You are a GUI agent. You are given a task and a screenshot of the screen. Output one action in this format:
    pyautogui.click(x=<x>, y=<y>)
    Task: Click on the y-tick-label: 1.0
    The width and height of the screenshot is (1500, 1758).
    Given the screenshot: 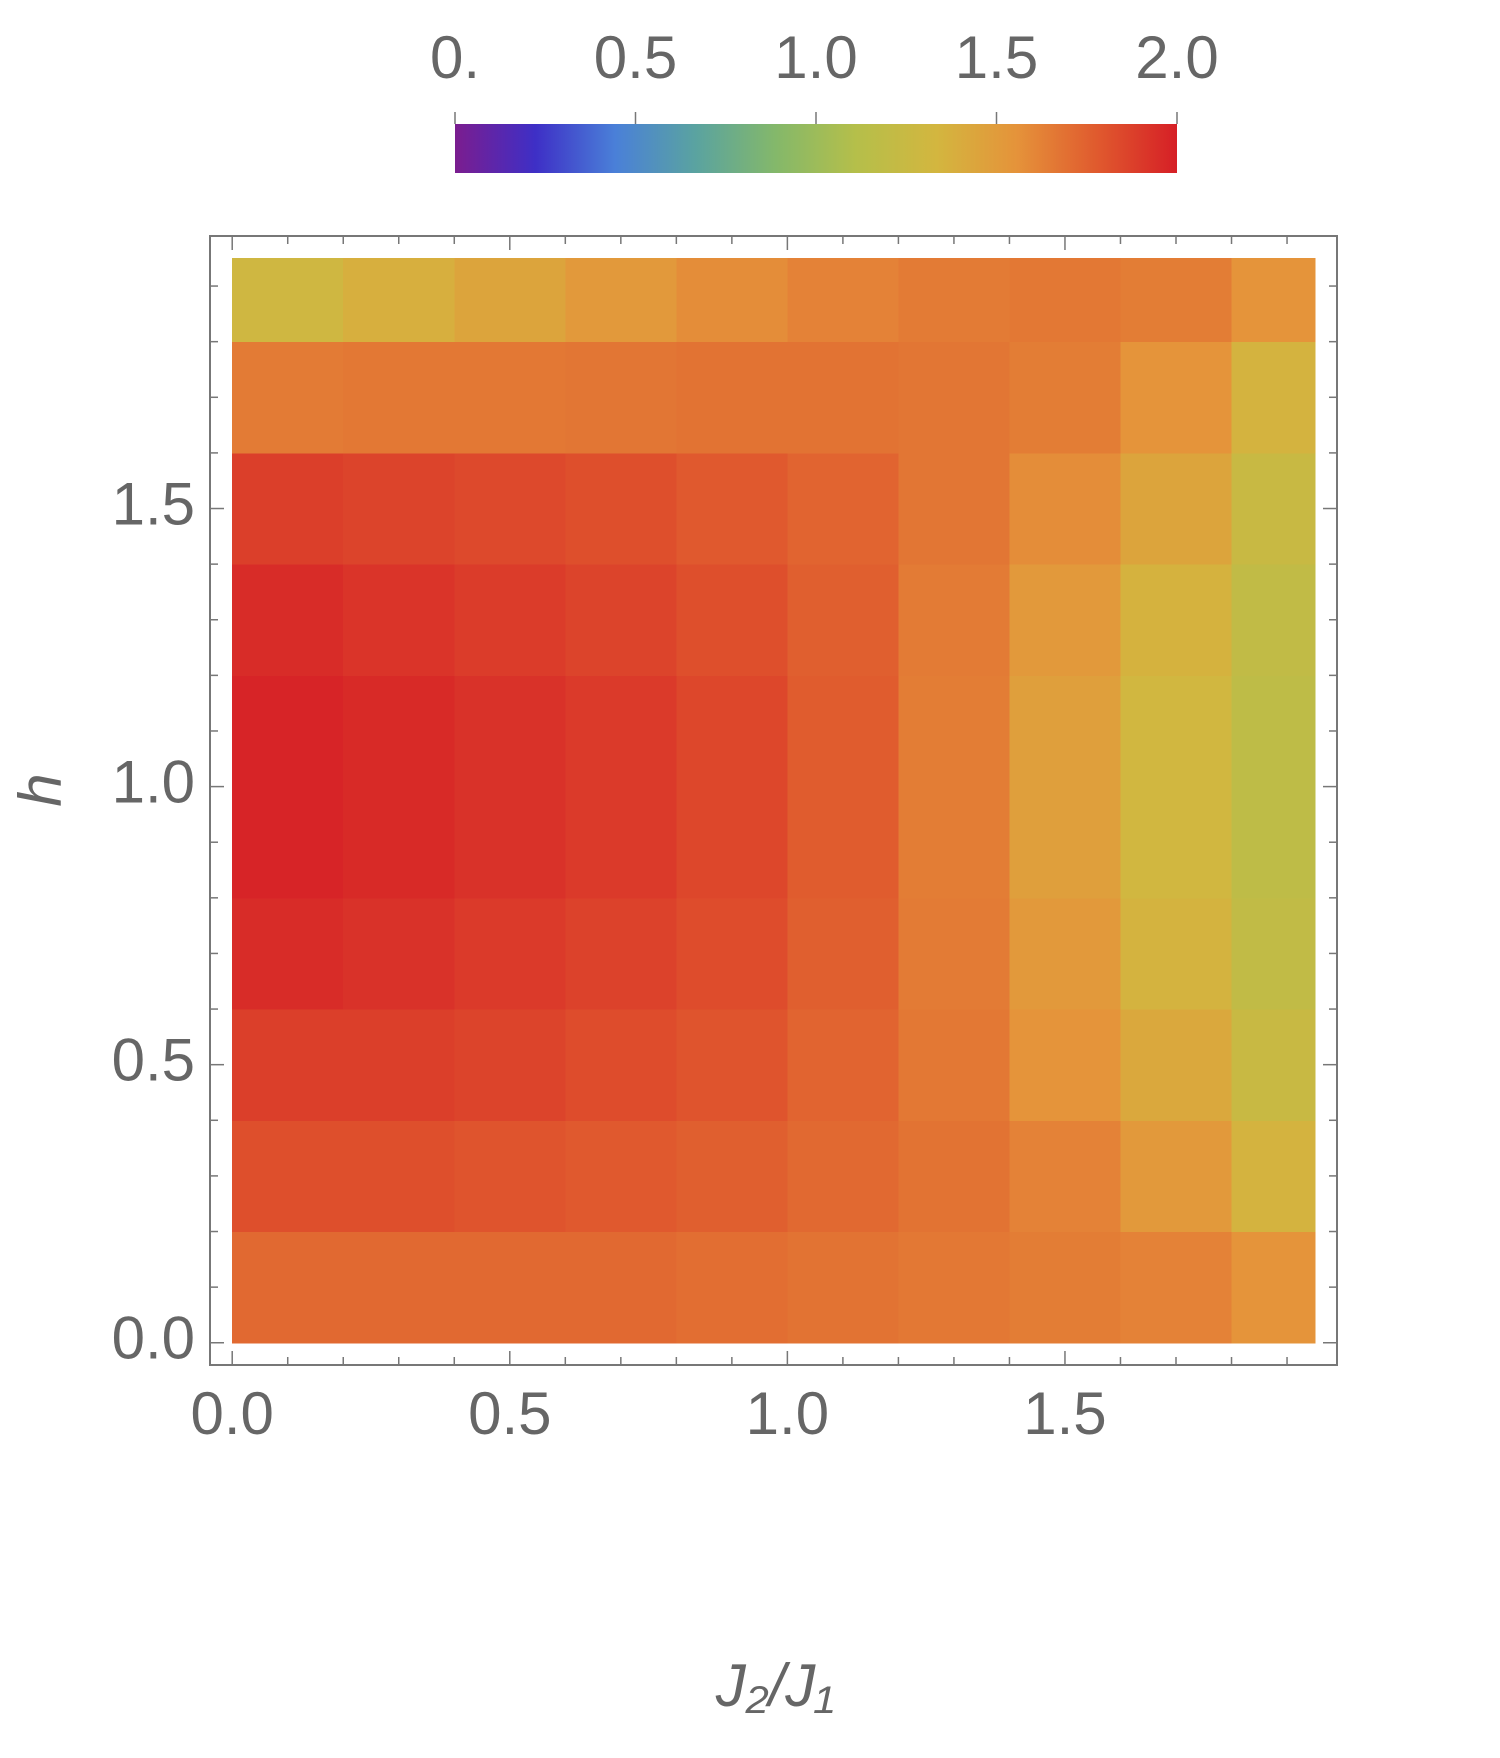 What is the action you would take?
    pyautogui.click(x=153, y=781)
    